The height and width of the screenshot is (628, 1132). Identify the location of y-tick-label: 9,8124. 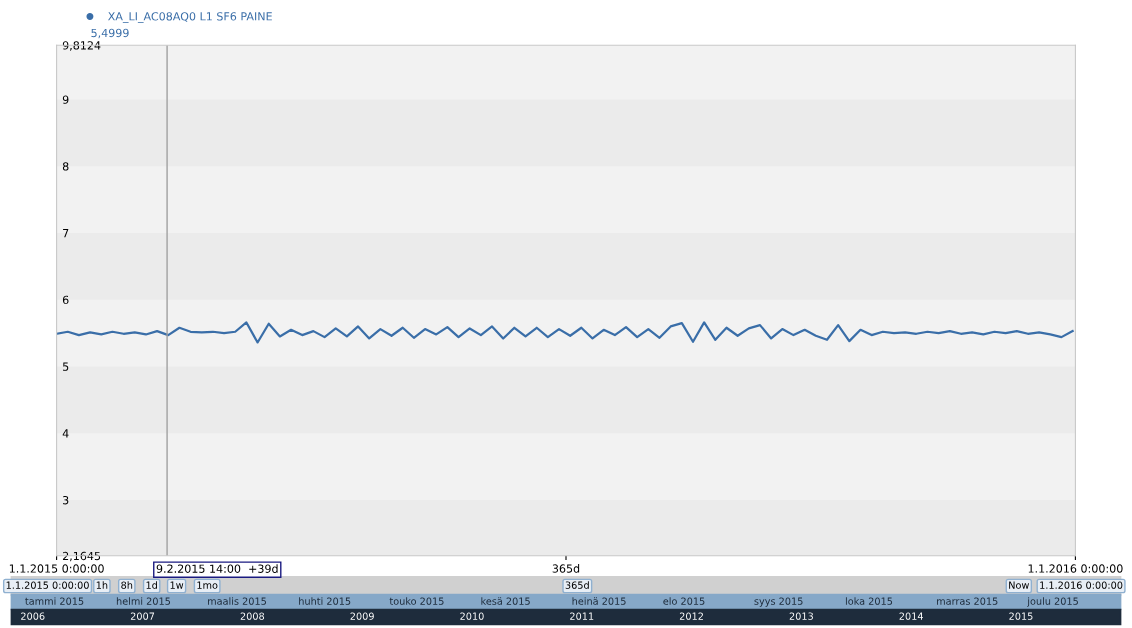
(81, 46).